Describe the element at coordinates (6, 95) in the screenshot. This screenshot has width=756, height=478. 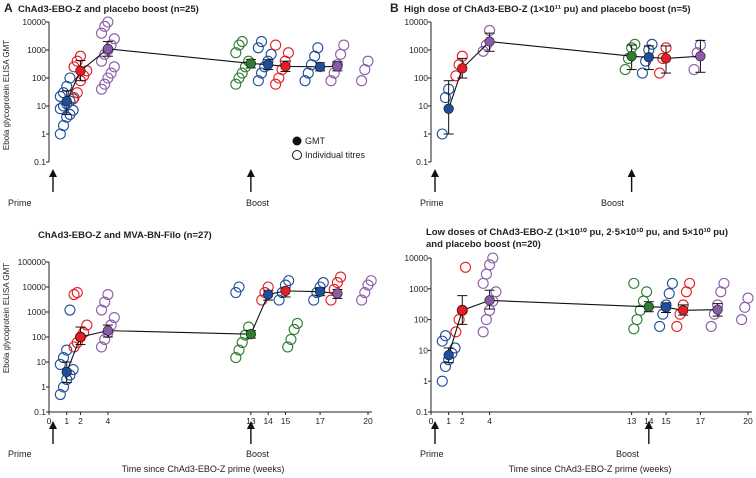
I see `y-axis-label-top: Ebola glycoprotein ELISA GMT` at that location.